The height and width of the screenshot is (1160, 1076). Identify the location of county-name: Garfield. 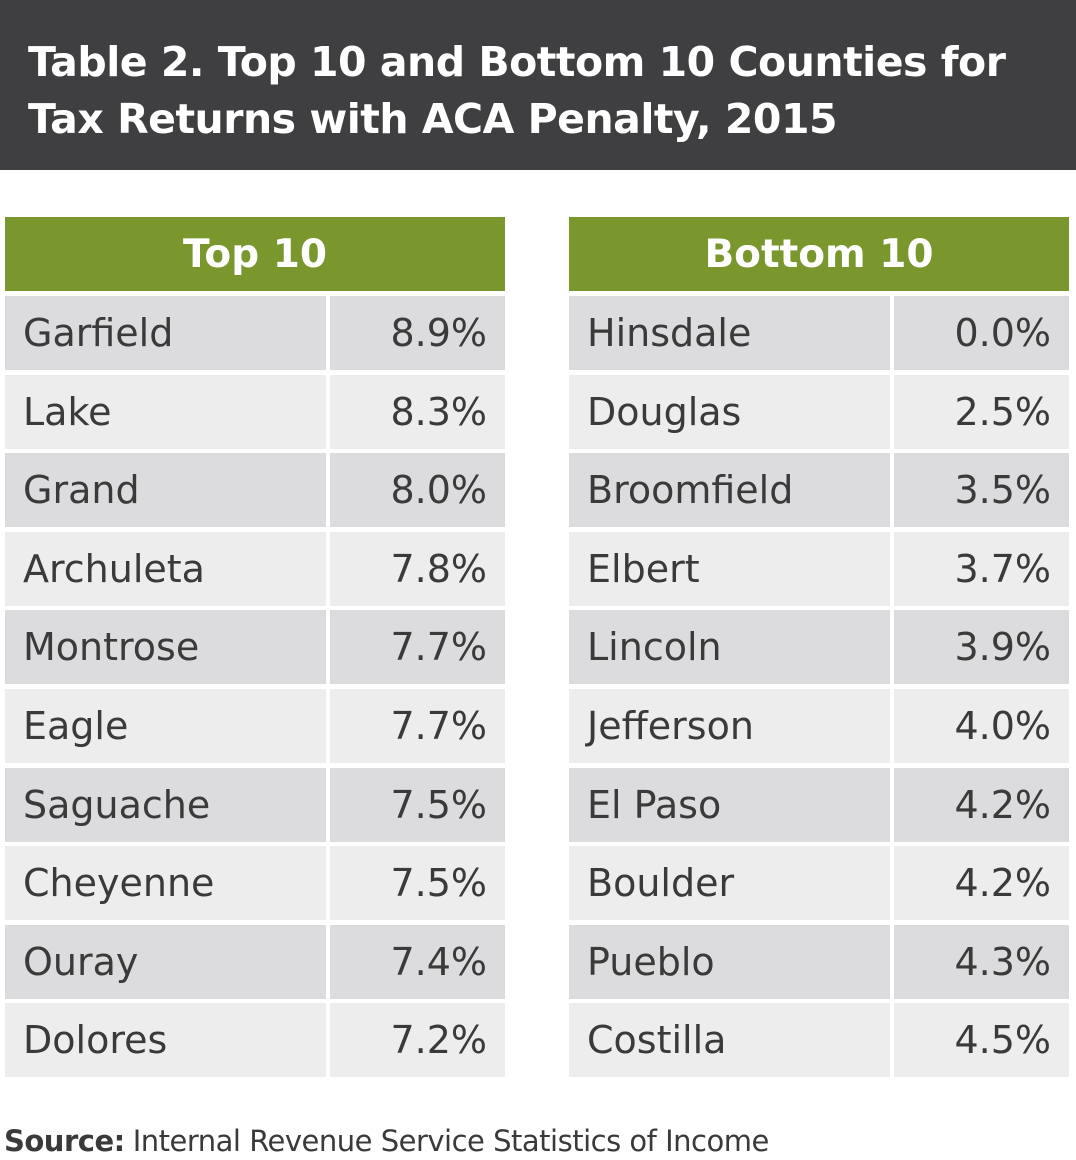
(165, 333).